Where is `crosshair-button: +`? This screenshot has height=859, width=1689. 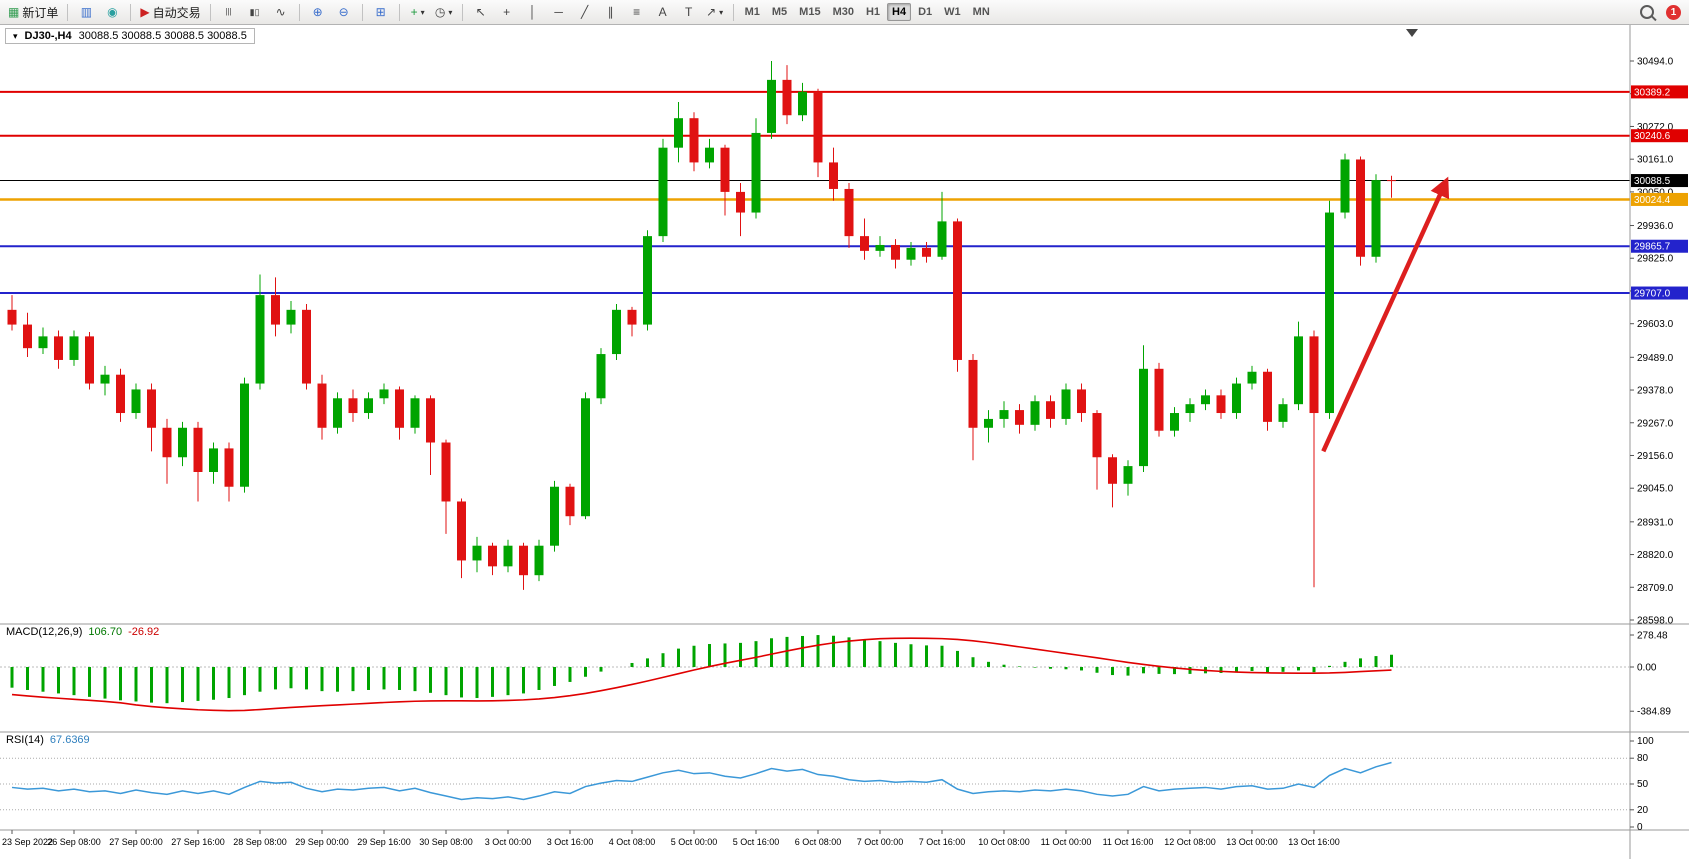
crosshair-button: + is located at coordinates (507, 12).